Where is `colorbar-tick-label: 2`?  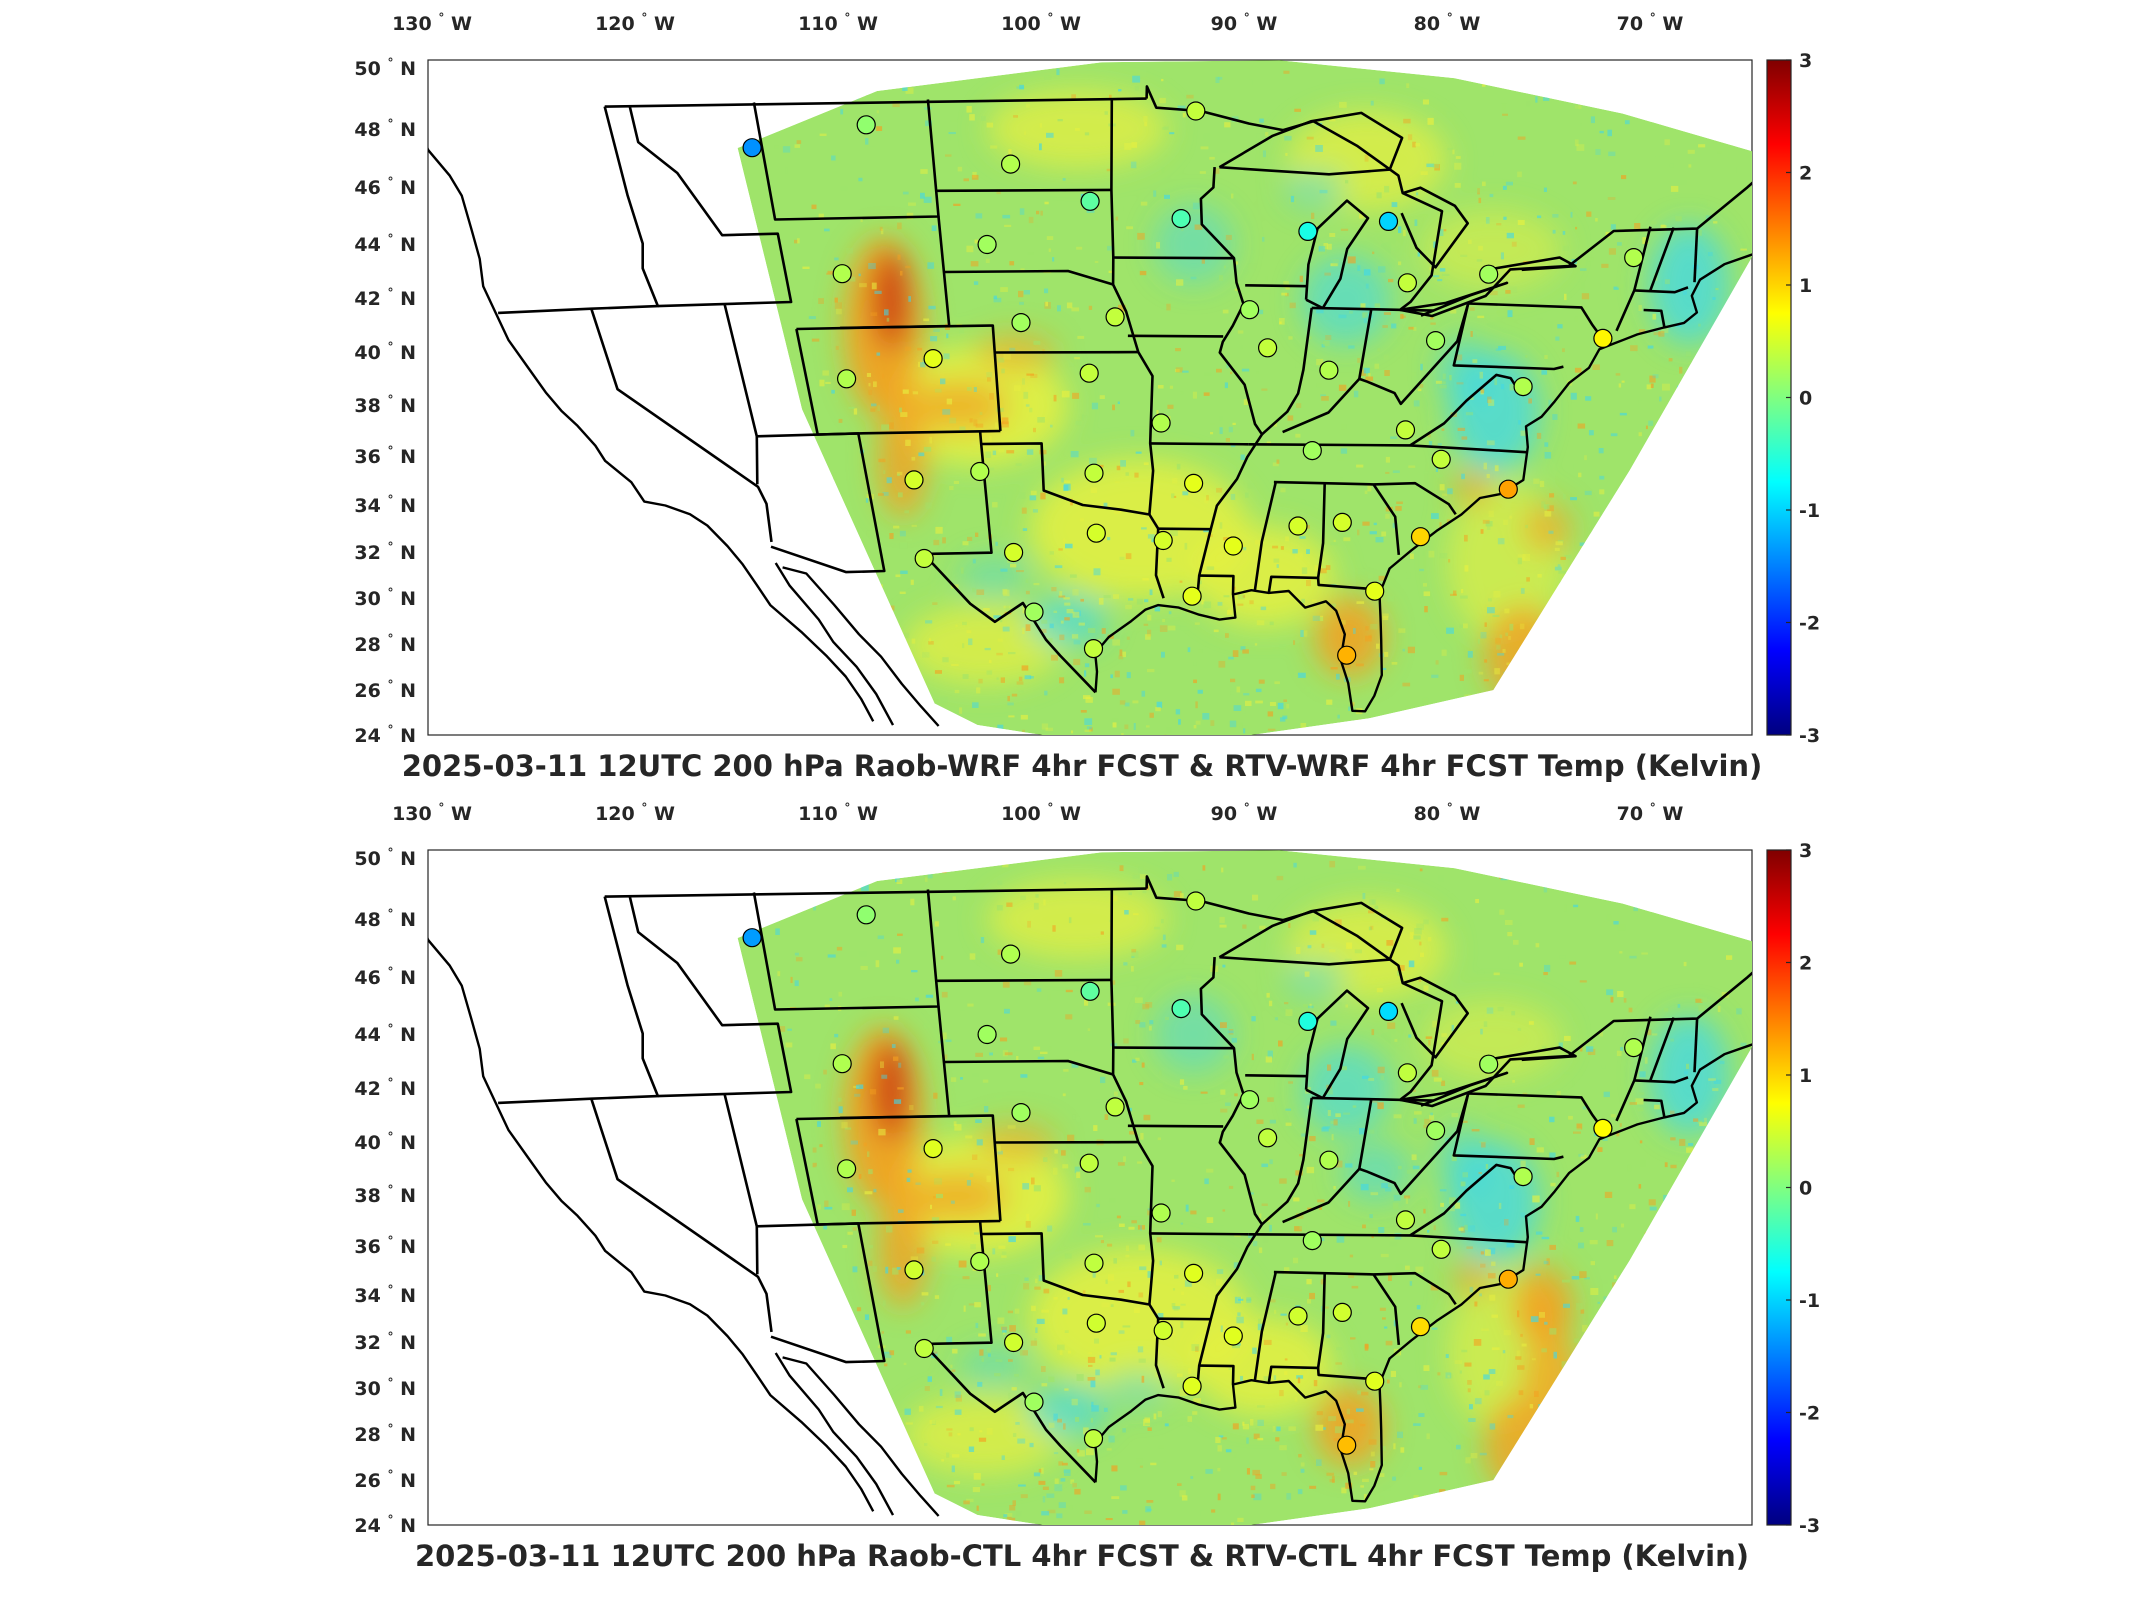
colorbar-tick-label: 2 is located at coordinates (1805, 174).